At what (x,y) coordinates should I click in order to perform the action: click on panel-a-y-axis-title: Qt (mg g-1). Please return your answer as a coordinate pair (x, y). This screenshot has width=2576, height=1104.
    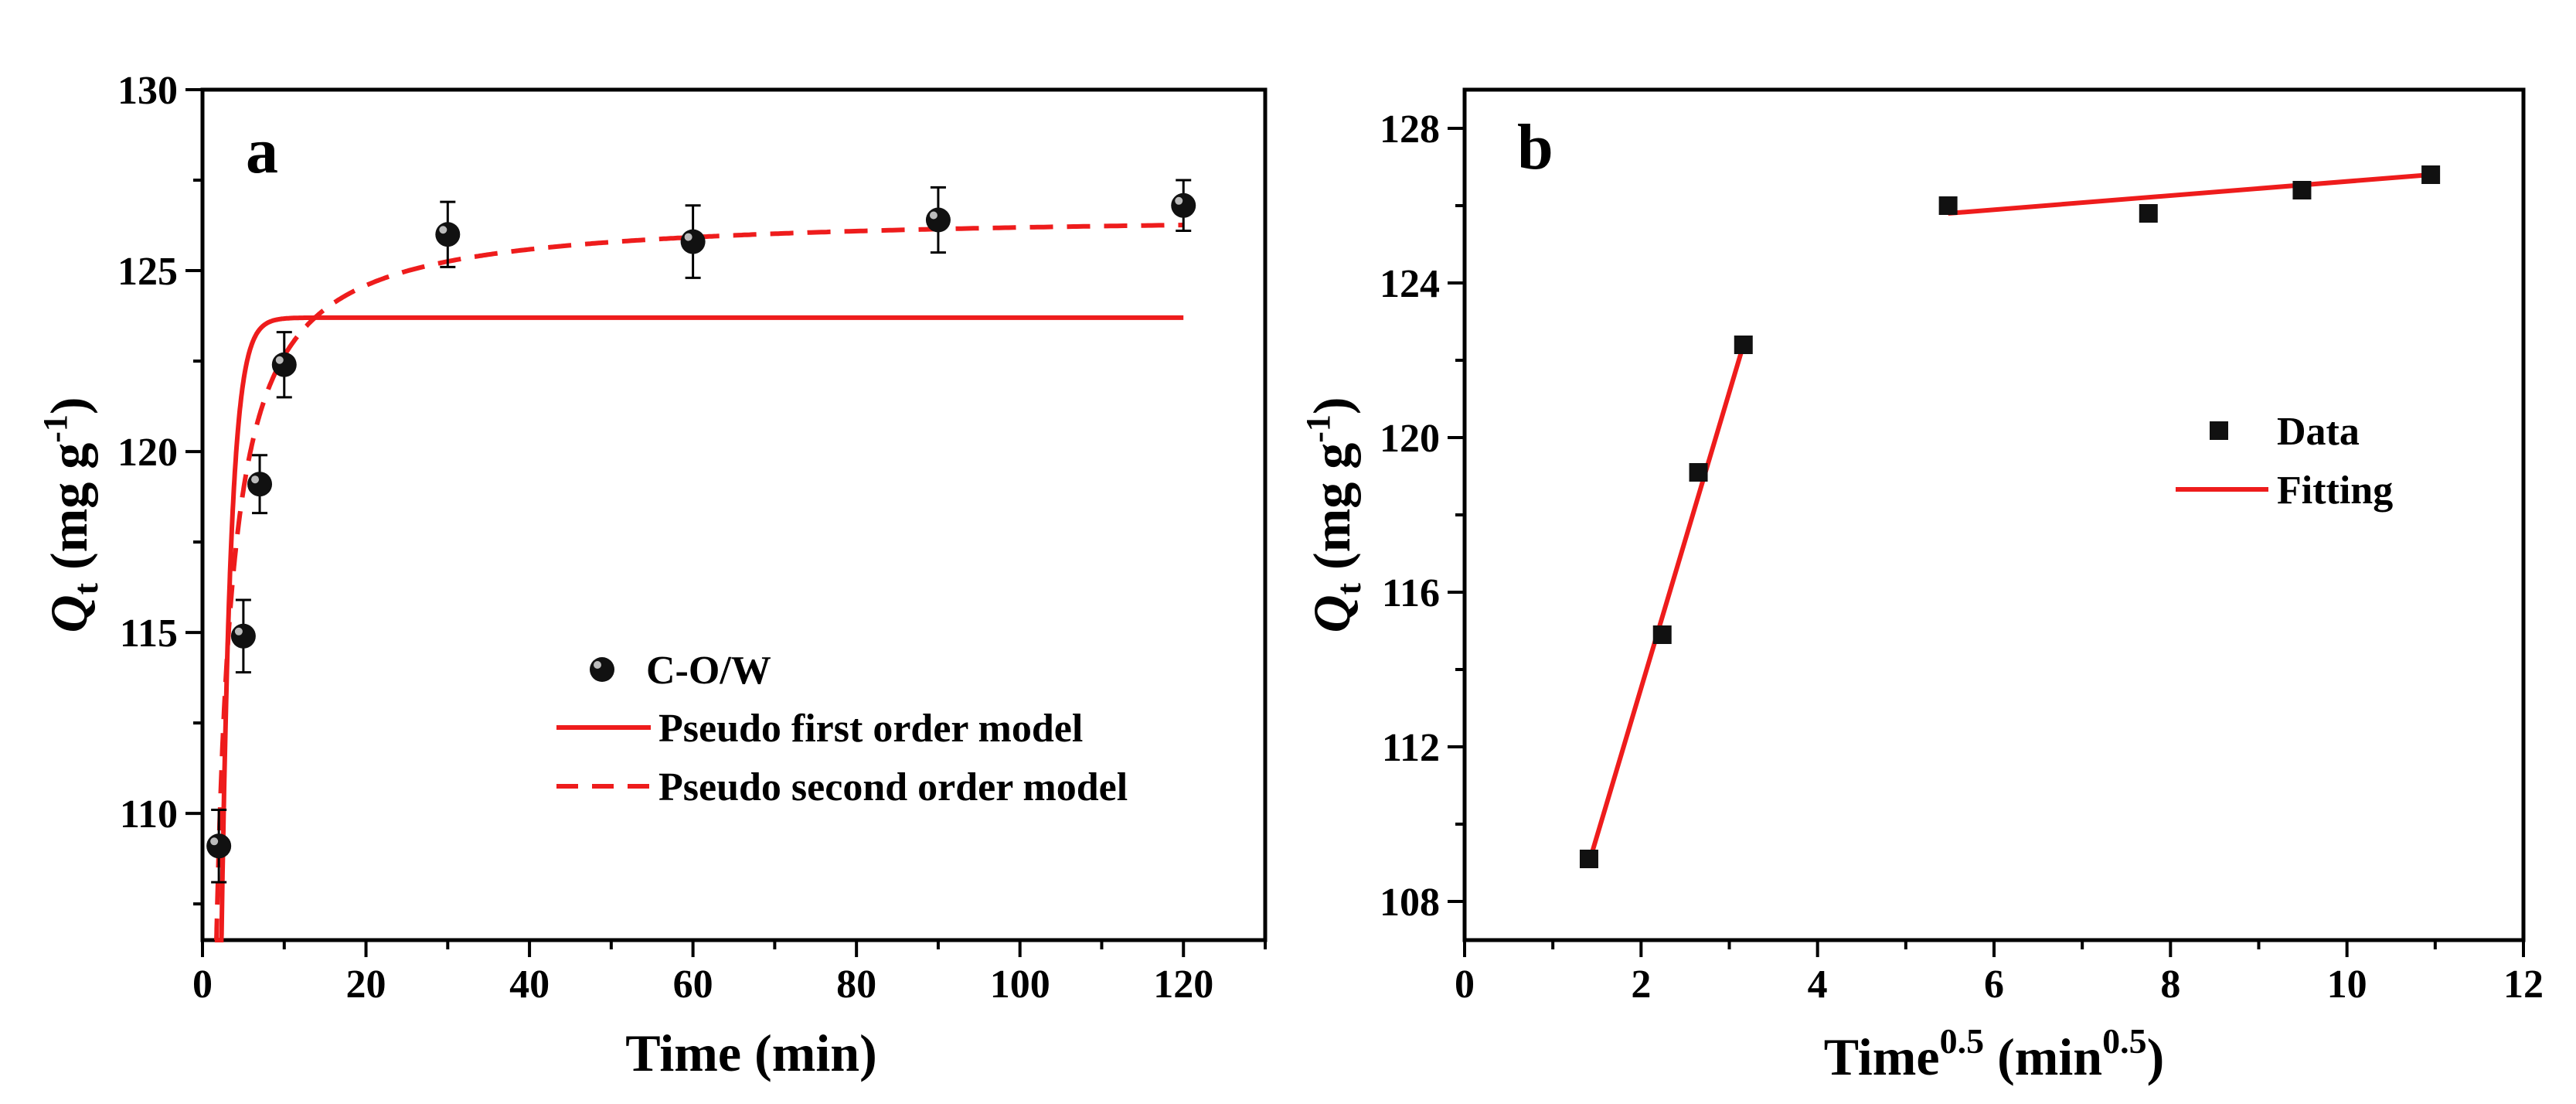
    Looking at the image, I should click on (70, 514).